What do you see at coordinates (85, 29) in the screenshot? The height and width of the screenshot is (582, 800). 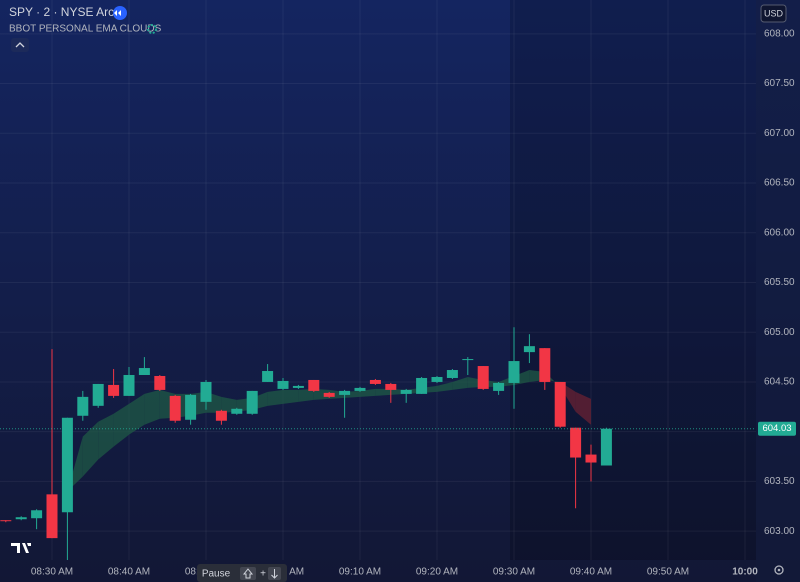 I see `indicator-title: BBOT PERSONAL EMA CLOUDS` at bounding box center [85, 29].